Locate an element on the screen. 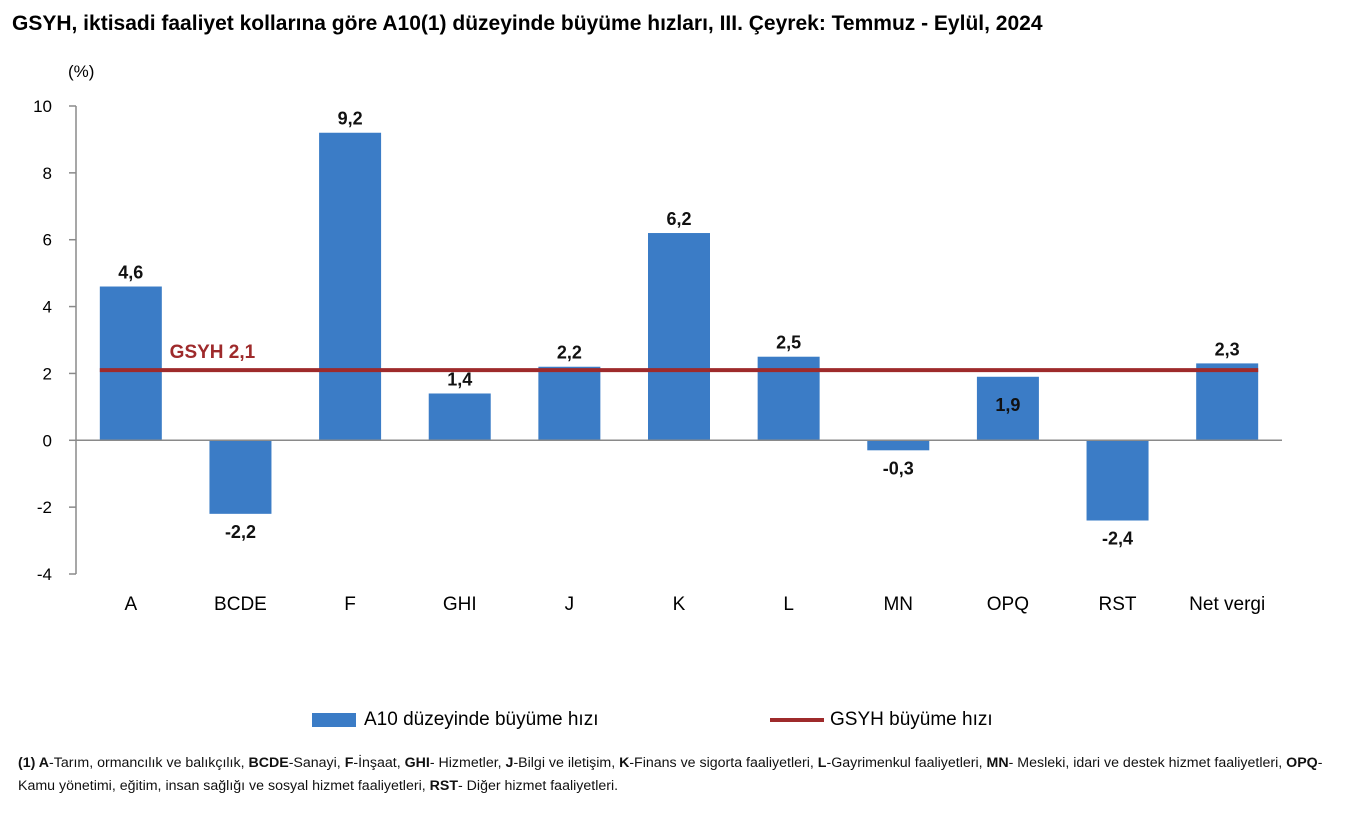 This screenshot has height=828, width=1370. bar-f is located at coordinates (350, 286).